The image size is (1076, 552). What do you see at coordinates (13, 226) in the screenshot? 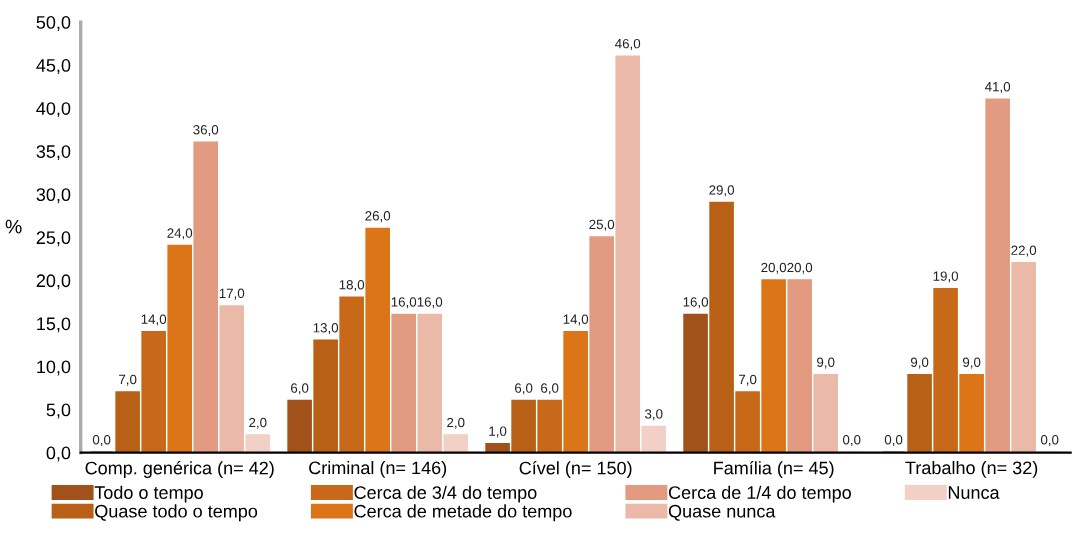
I see `y-axis-title: %` at bounding box center [13, 226].